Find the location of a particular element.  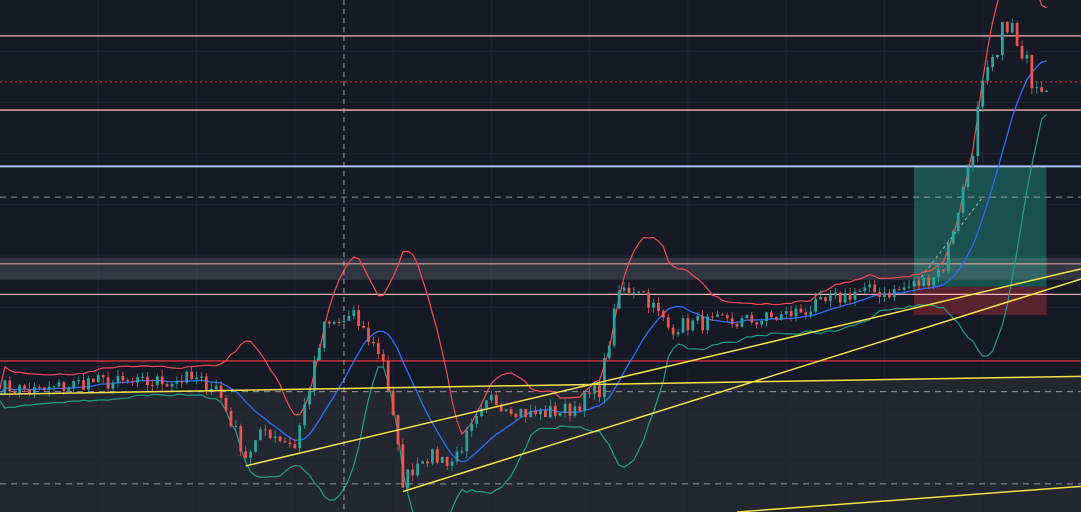

grey-resistance-band is located at coordinates (540, 268).